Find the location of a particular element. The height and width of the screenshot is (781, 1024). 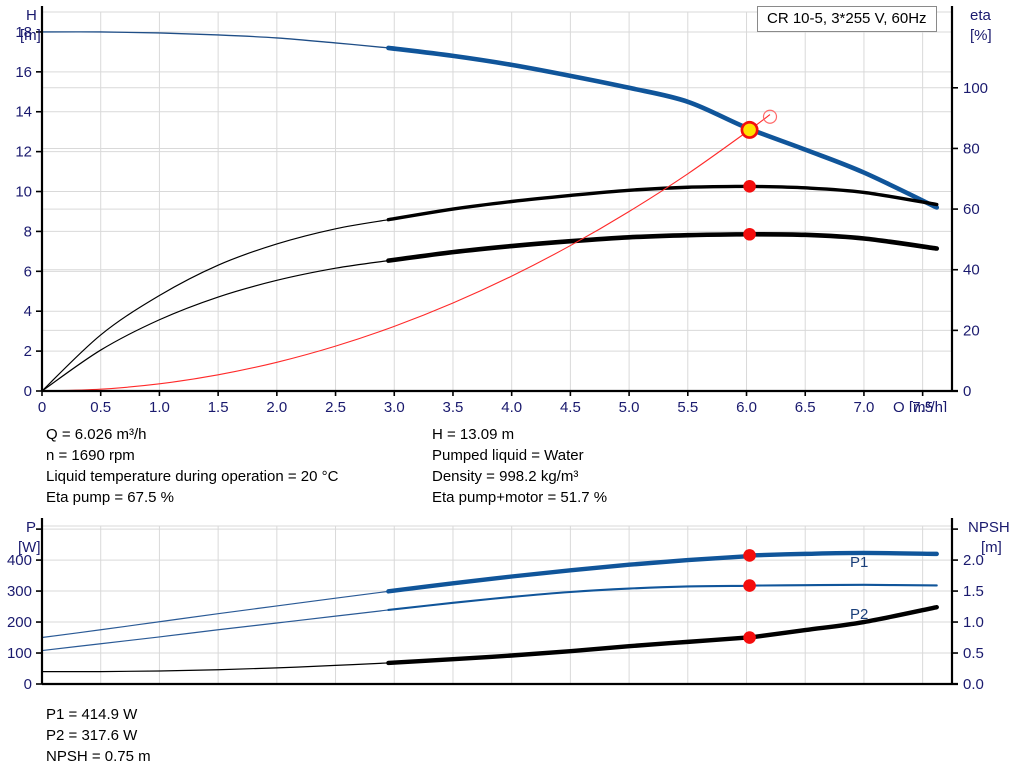

x-tick-label: 4.0 is located at coordinates (511, 405).